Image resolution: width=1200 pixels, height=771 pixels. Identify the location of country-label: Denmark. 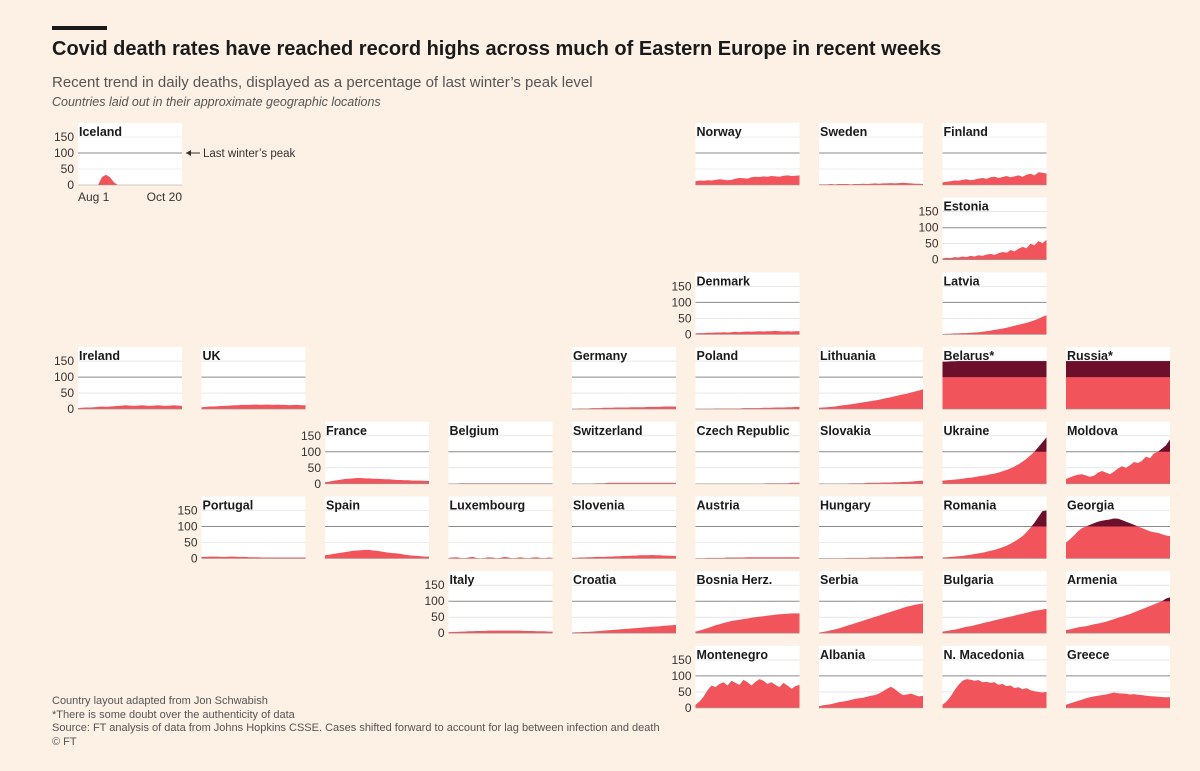
(724, 281).